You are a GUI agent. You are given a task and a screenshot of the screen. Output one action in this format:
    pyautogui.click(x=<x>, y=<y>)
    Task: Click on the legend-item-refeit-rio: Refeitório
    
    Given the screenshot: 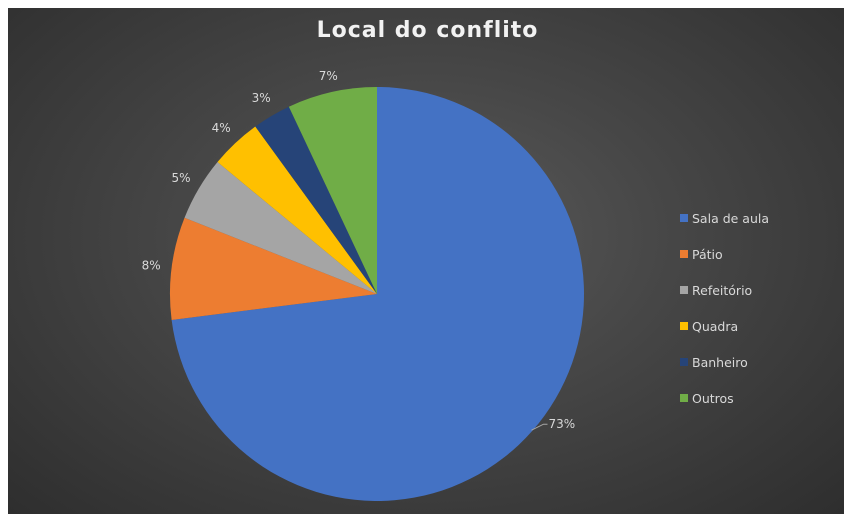 What is the action you would take?
    pyautogui.click(x=762, y=290)
    